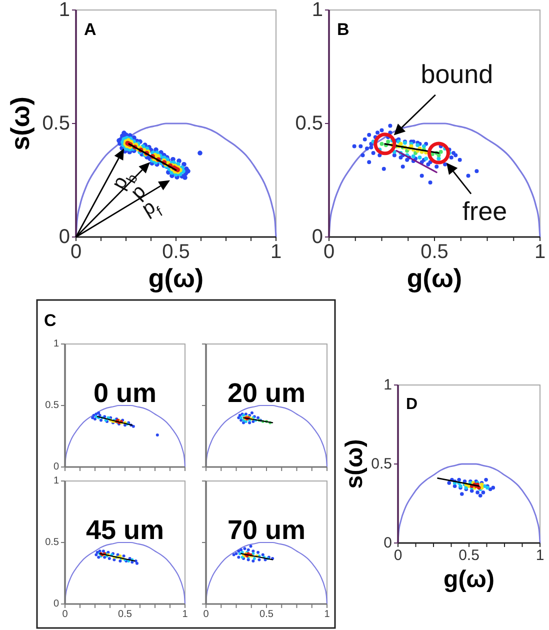 The width and height of the screenshot is (549, 630). I want to click on text: B, so click(343, 29).